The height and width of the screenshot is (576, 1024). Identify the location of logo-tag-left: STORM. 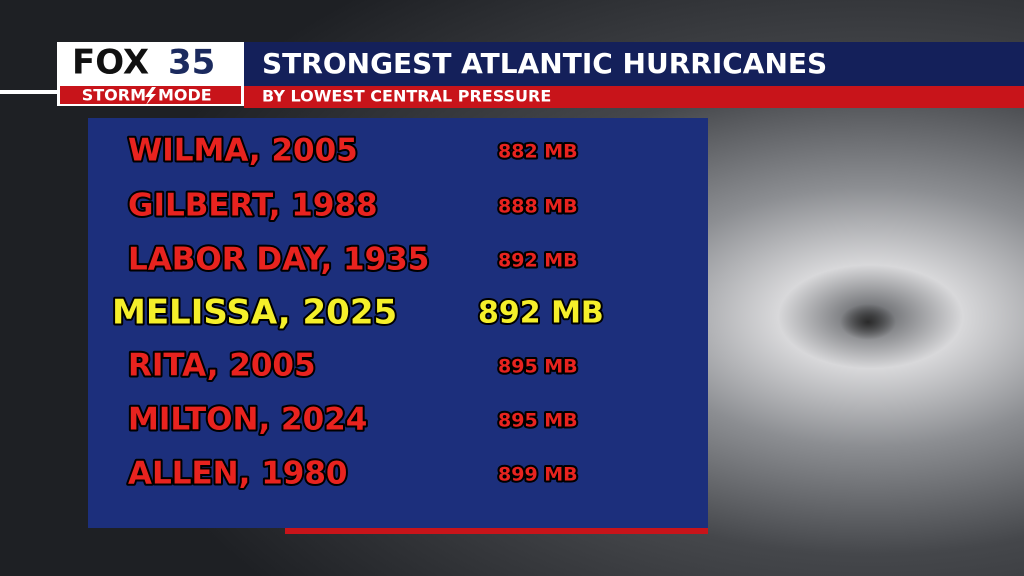
(114, 95).